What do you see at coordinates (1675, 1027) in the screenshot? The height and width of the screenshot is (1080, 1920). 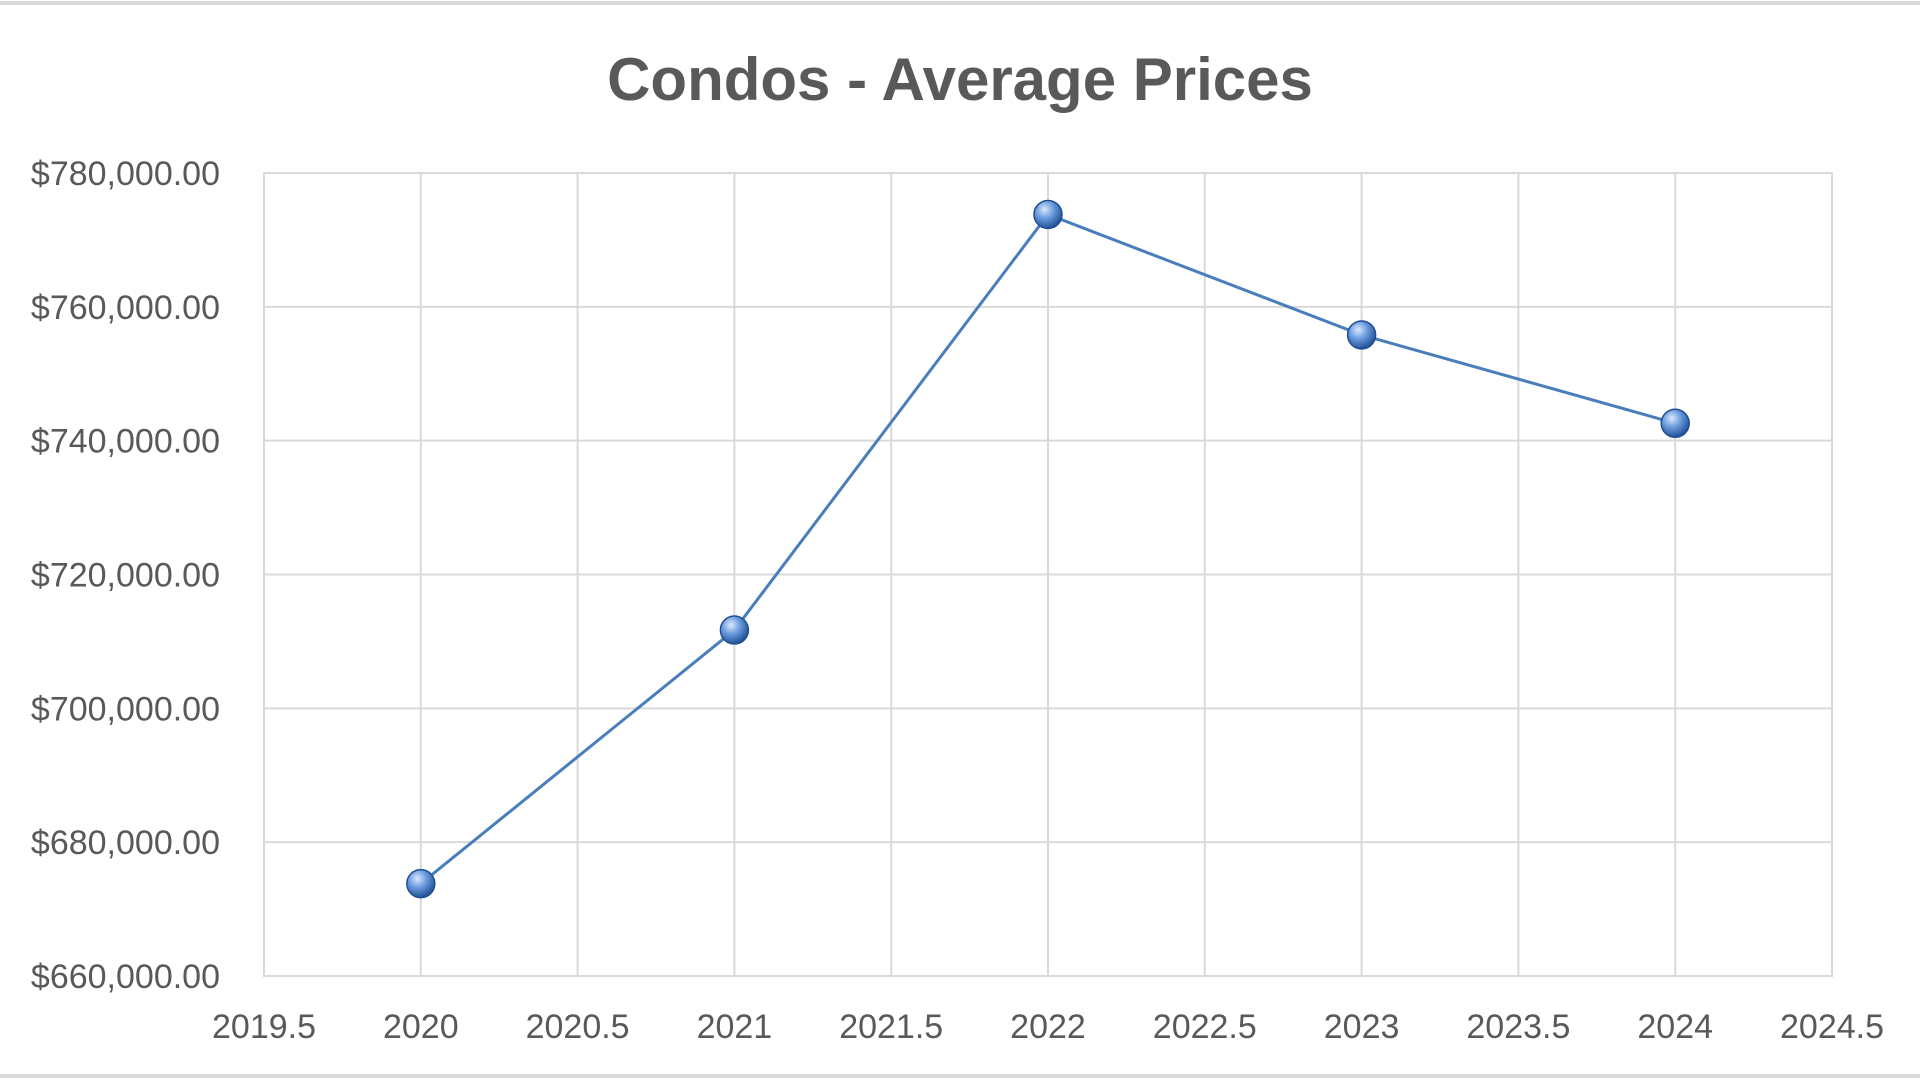 I see `x-tick-label: 2024` at bounding box center [1675, 1027].